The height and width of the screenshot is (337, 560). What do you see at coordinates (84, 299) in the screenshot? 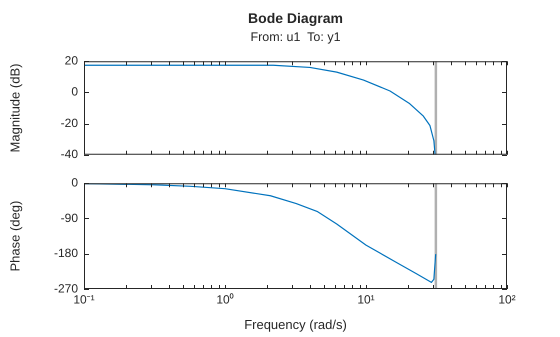
I see `x-tick-label: 10⁻¹` at bounding box center [84, 299].